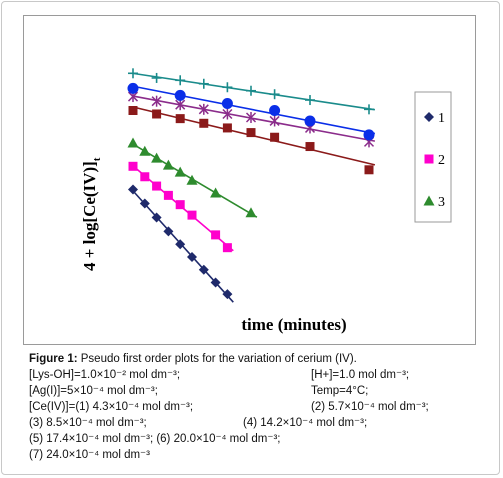 Image resolution: width=503 pixels, height=478 pixels. What do you see at coordinates (340, 391) in the screenshot?
I see `caption-right: Temp=4°C;` at bounding box center [340, 391].